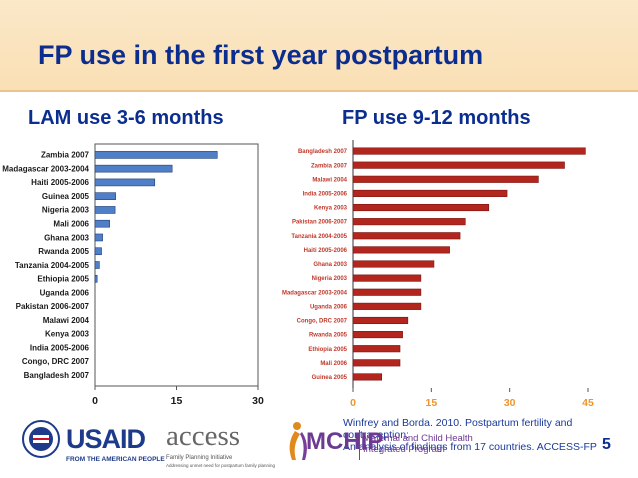 The image size is (638, 478). What do you see at coordinates (319, 91) in the screenshot?
I see `title-divider` at bounding box center [319, 91].